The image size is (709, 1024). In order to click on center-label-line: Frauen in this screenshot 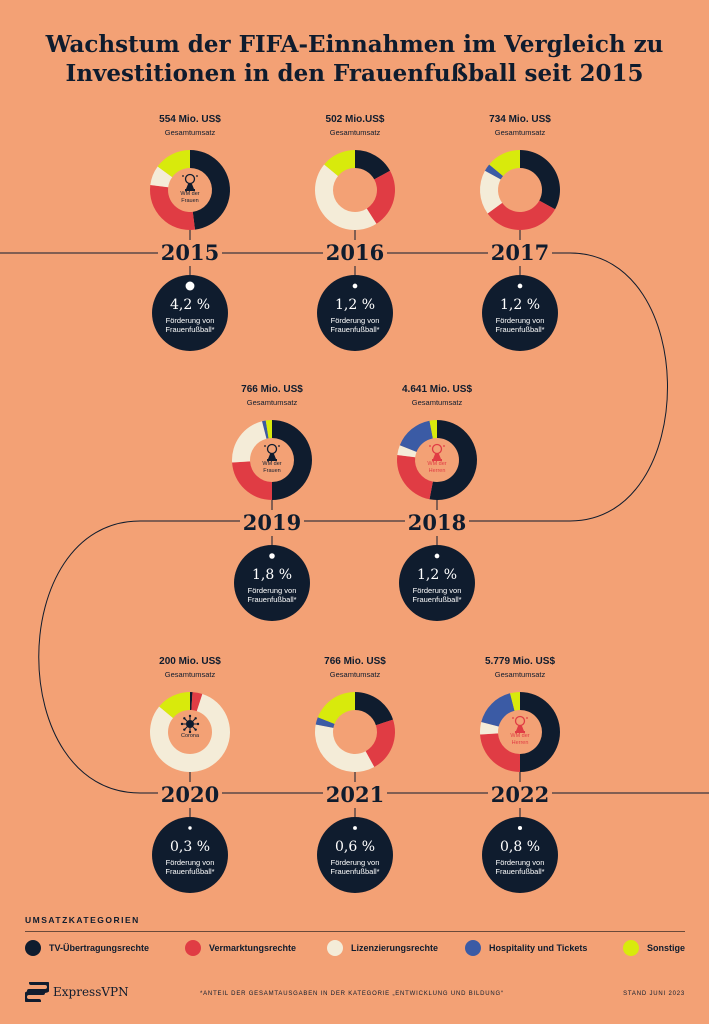, I will do `click(272, 470)`.